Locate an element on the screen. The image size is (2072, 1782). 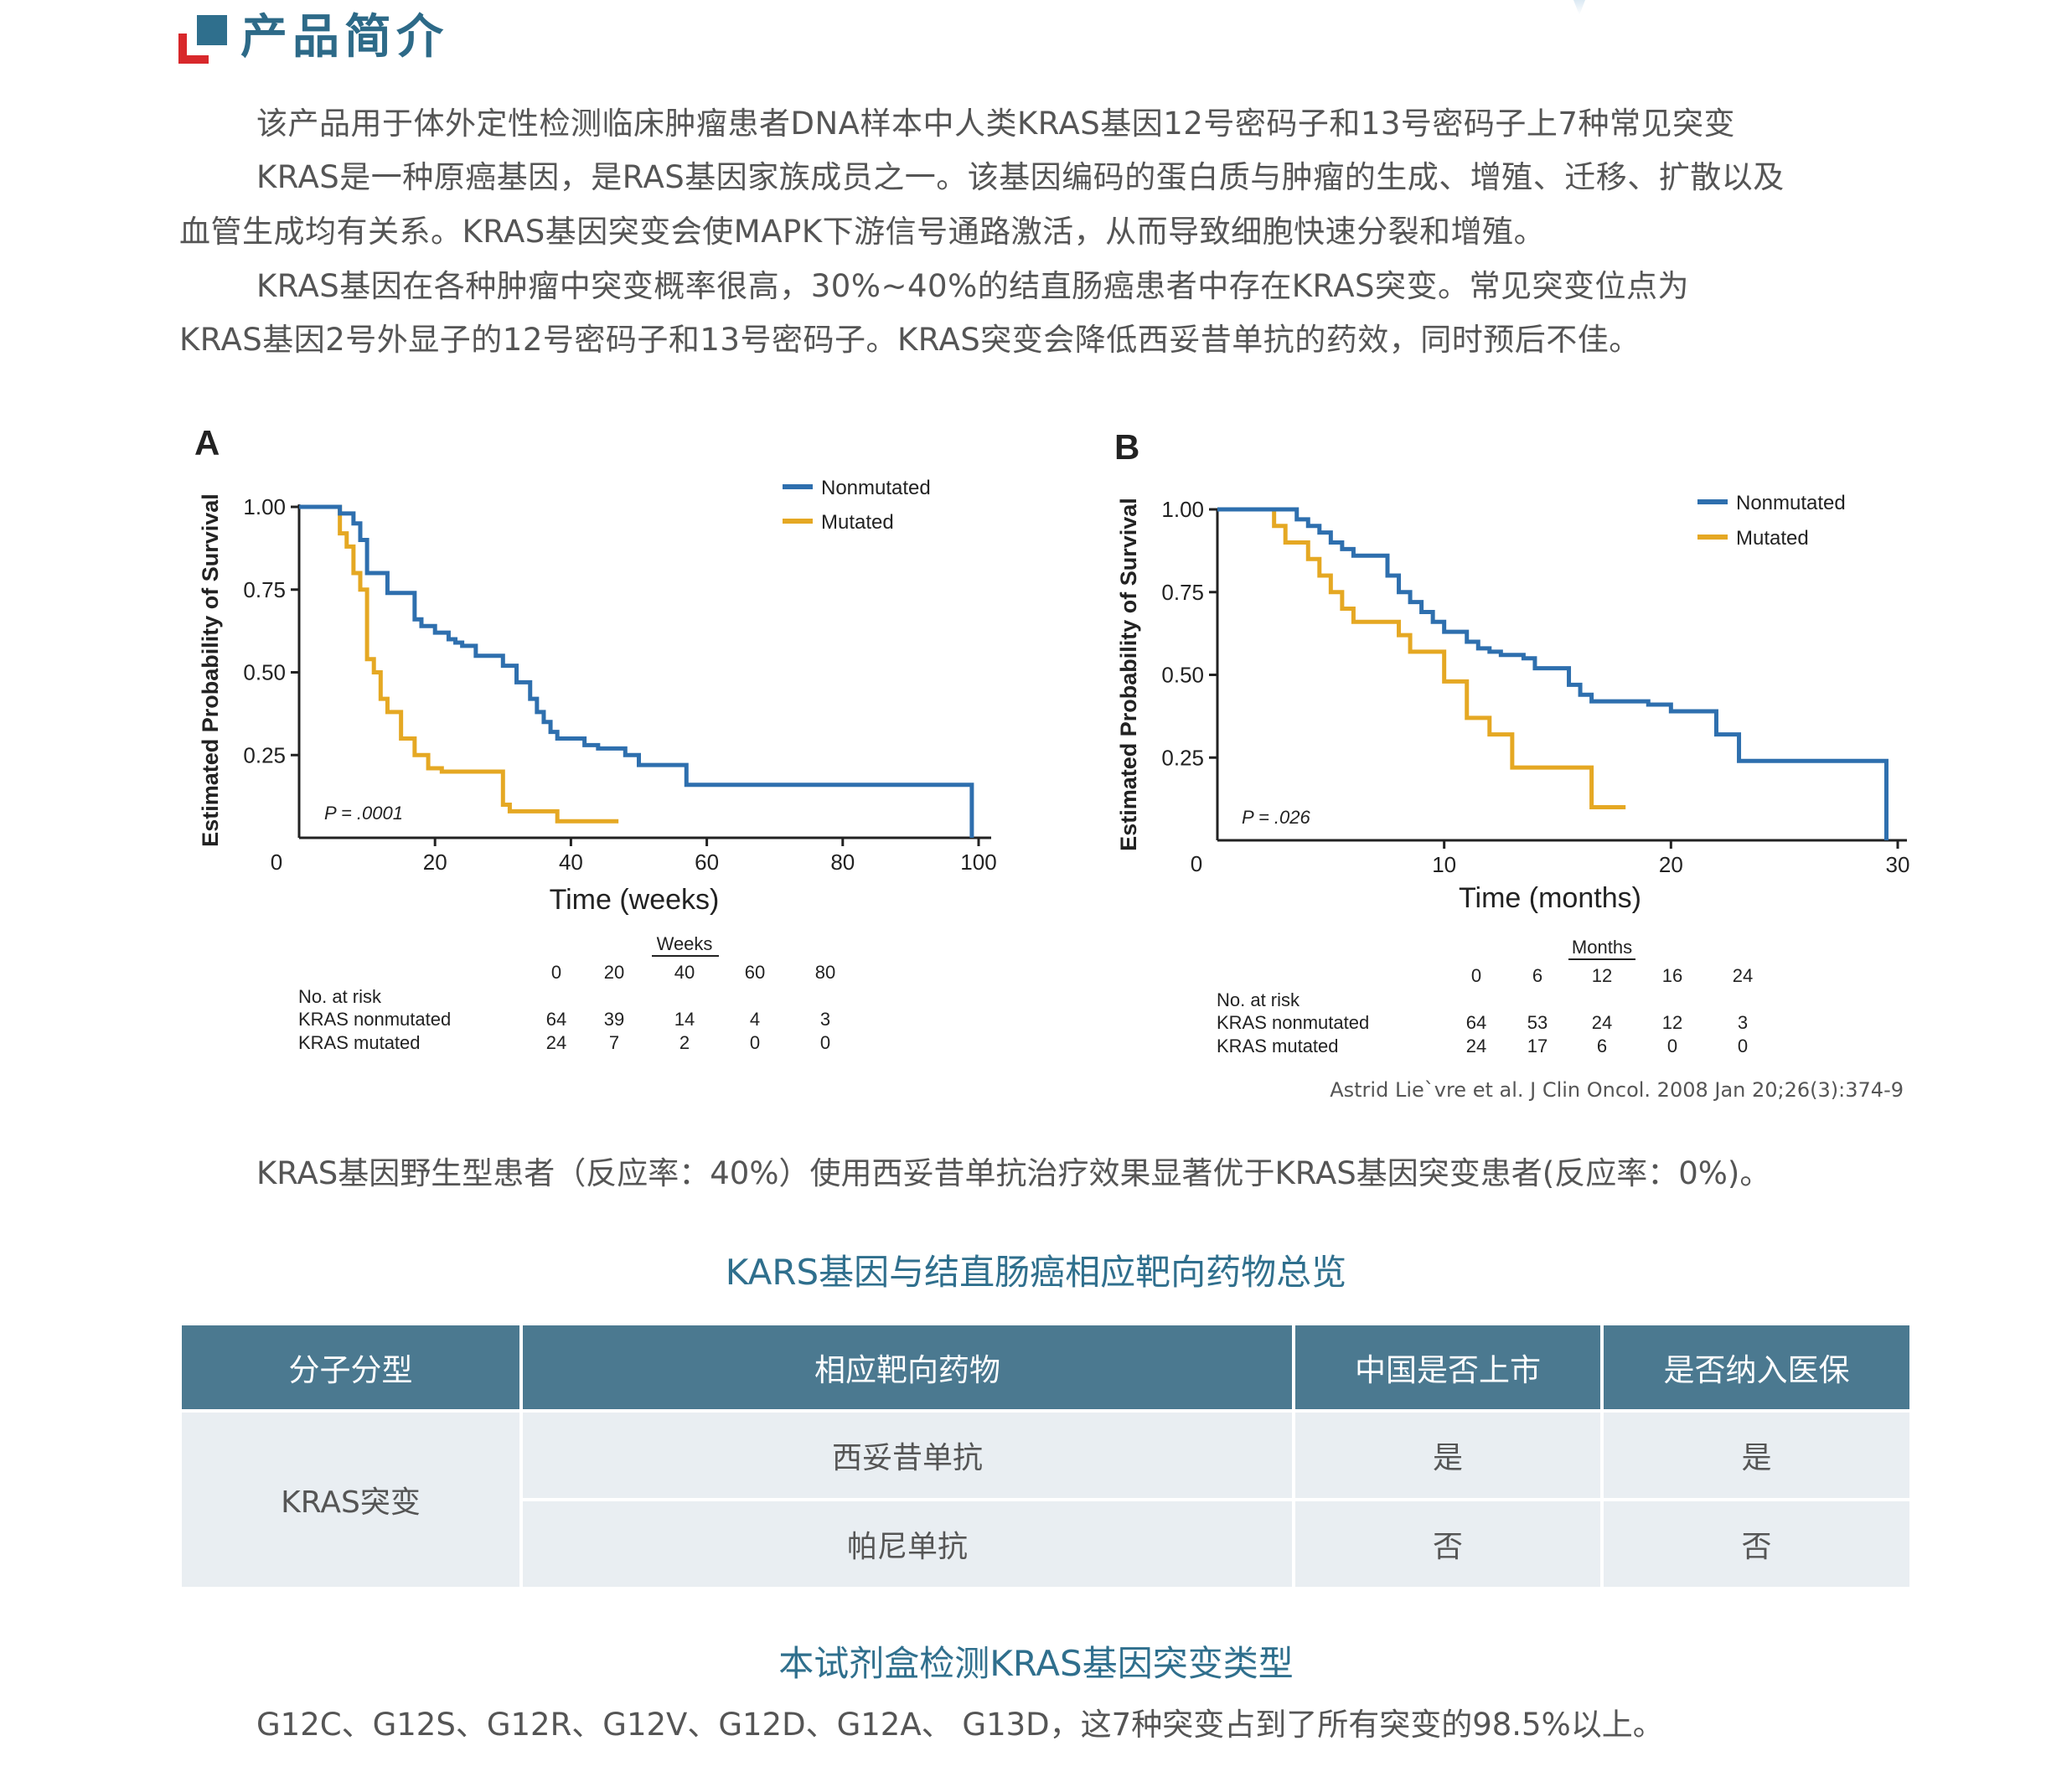
listed-value: 是 is located at coordinates (1449, 1454).